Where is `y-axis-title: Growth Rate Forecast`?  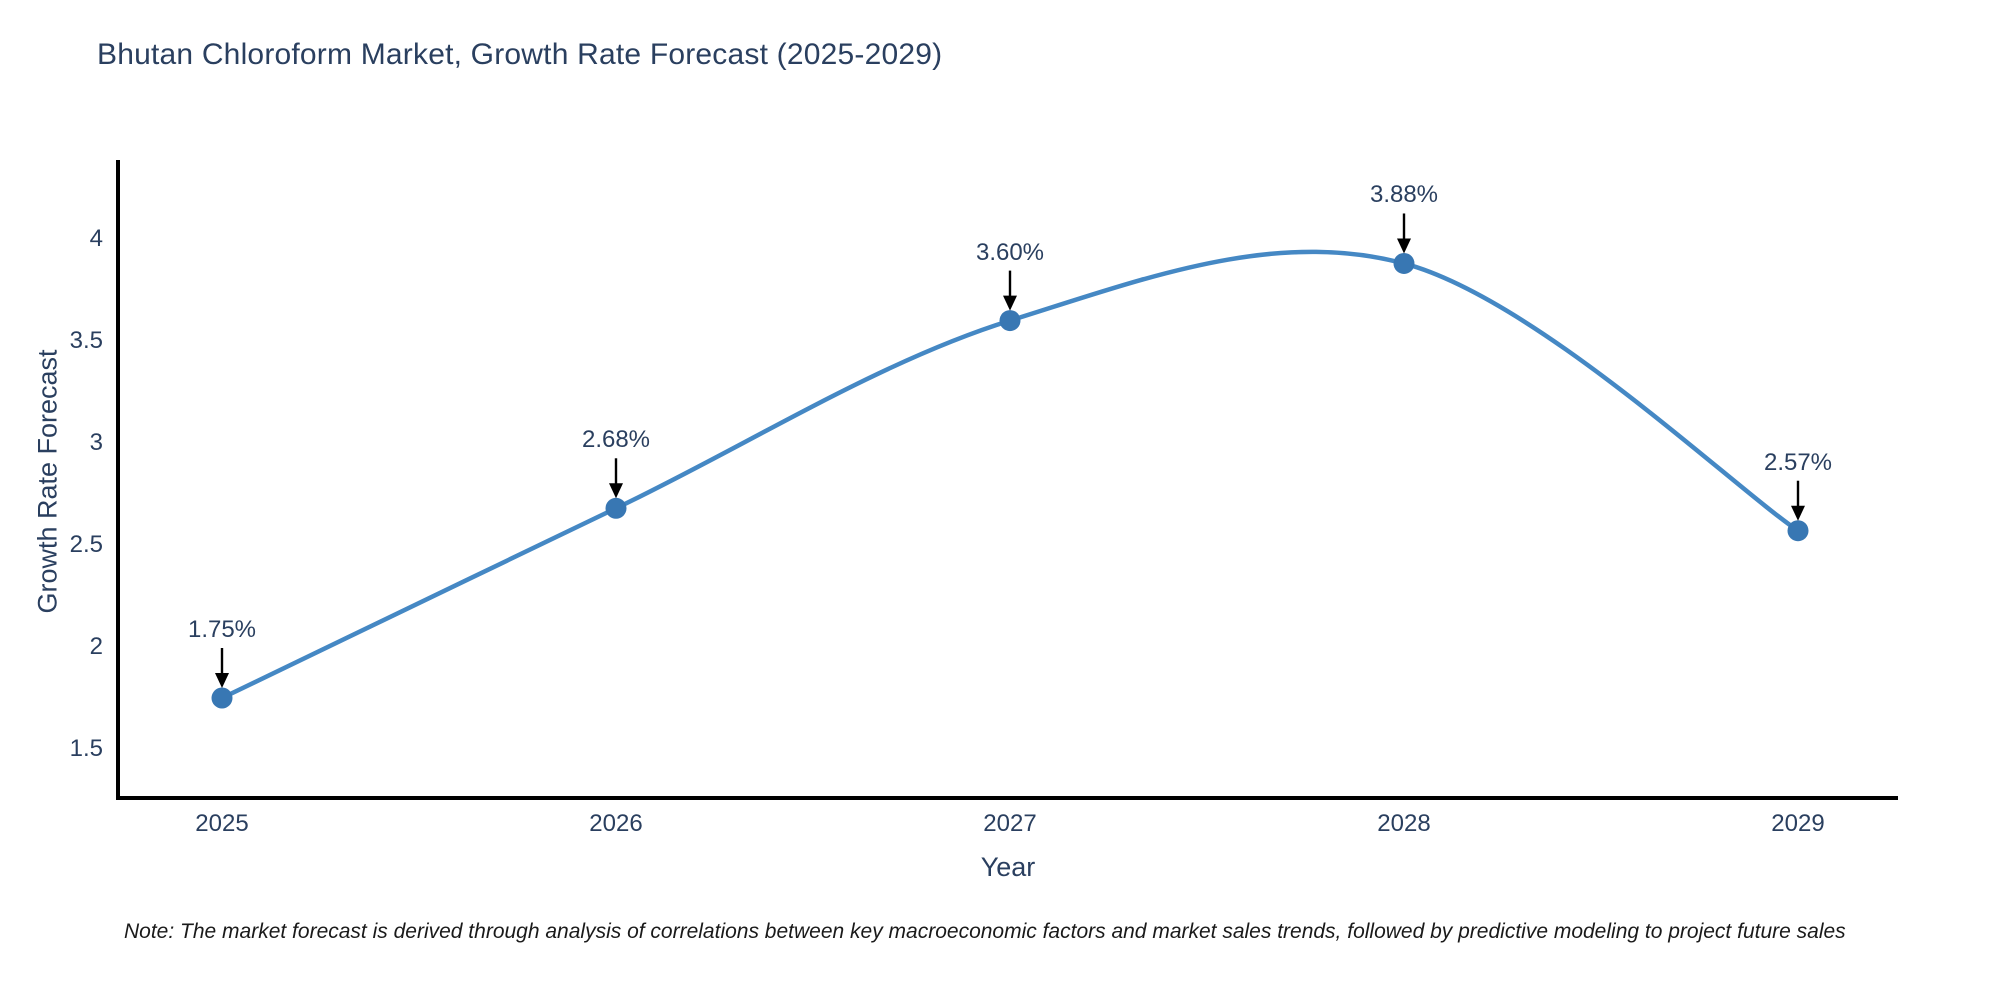 y-axis-title: Growth Rate Forecast is located at coordinates (47, 481).